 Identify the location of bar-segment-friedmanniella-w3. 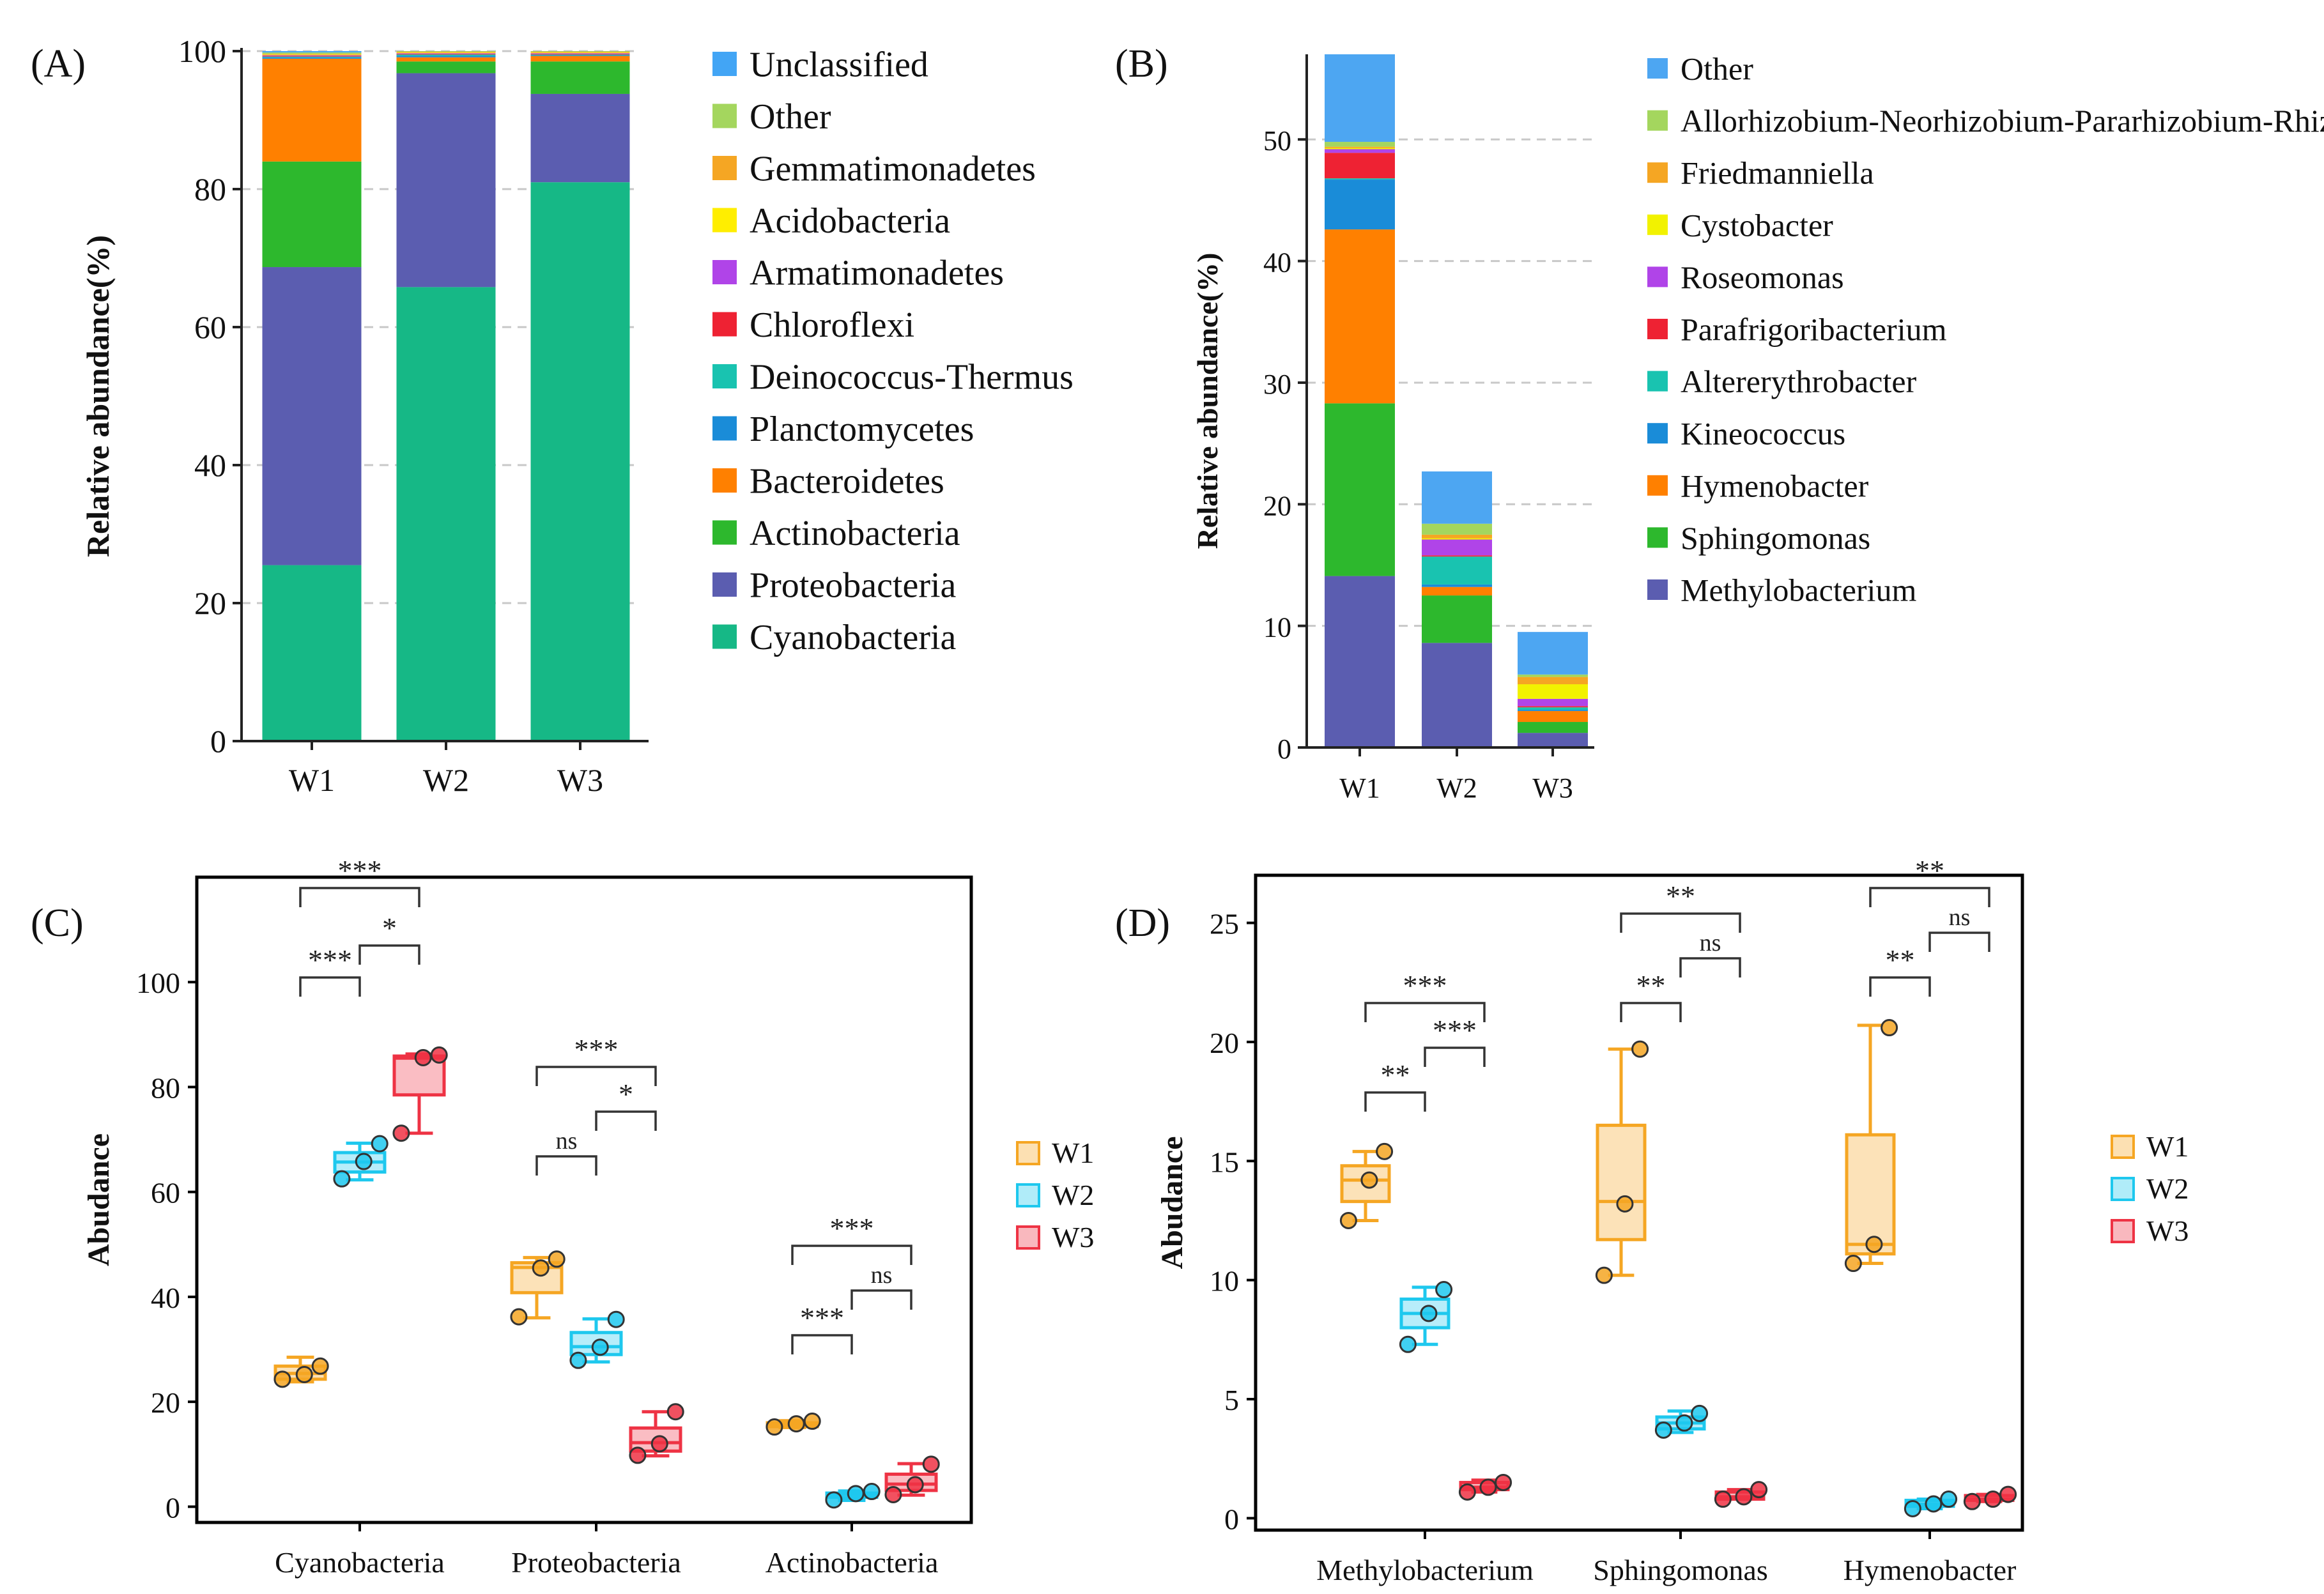
(1553, 681).